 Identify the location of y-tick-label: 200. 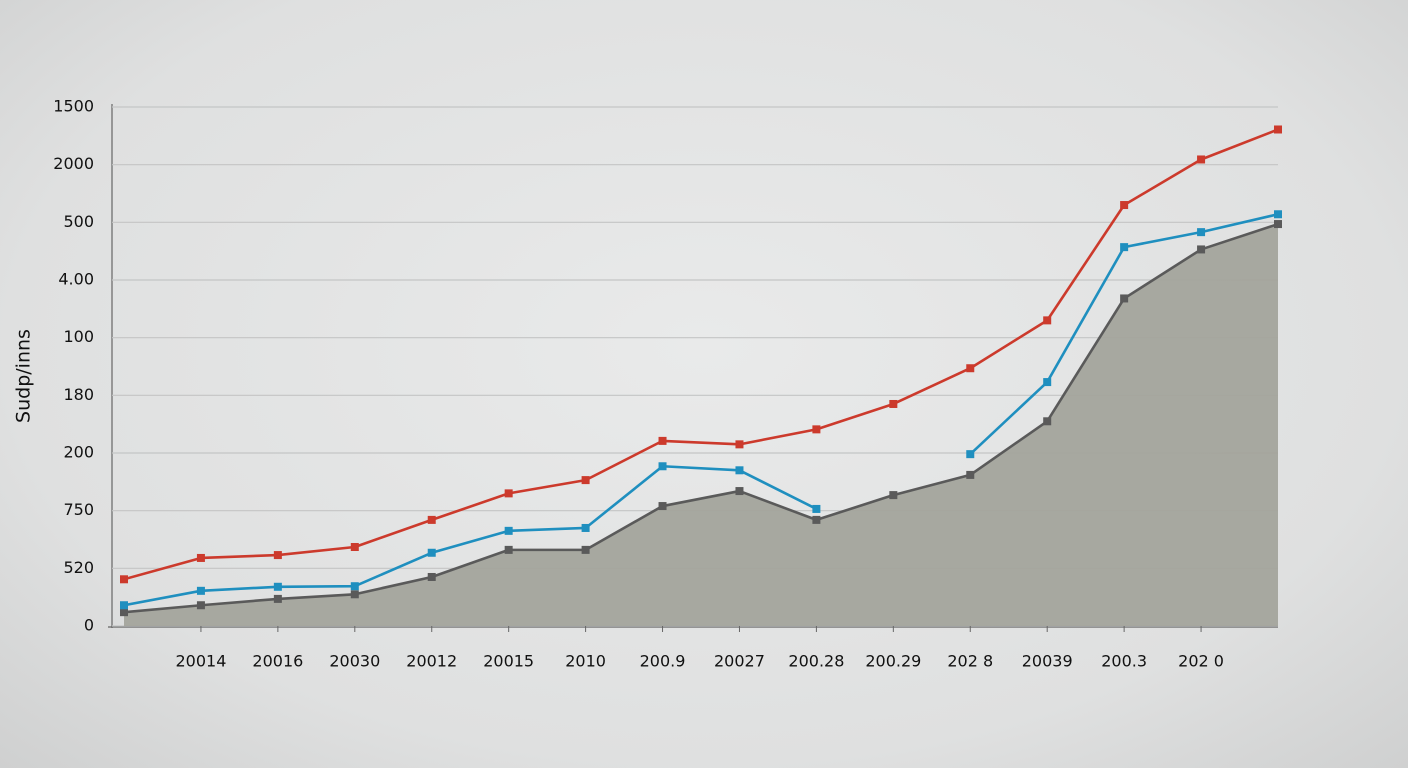
(78, 452).